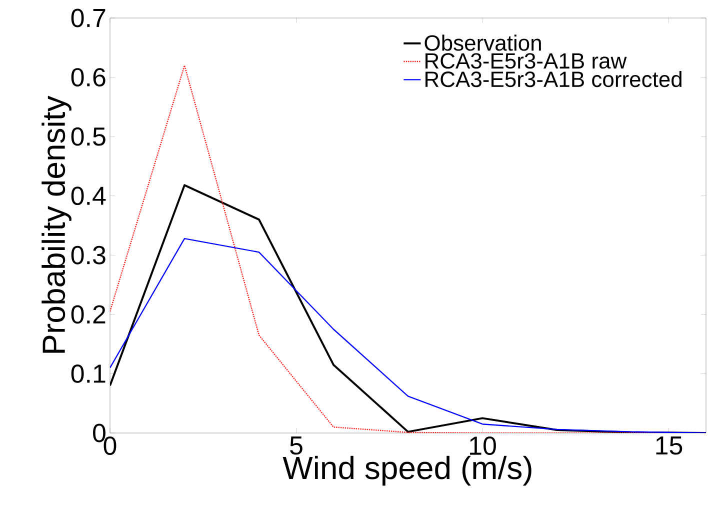 The height and width of the screenshot is (505, 708). I want to click on y-tick-label: 0, so click(99, 433).